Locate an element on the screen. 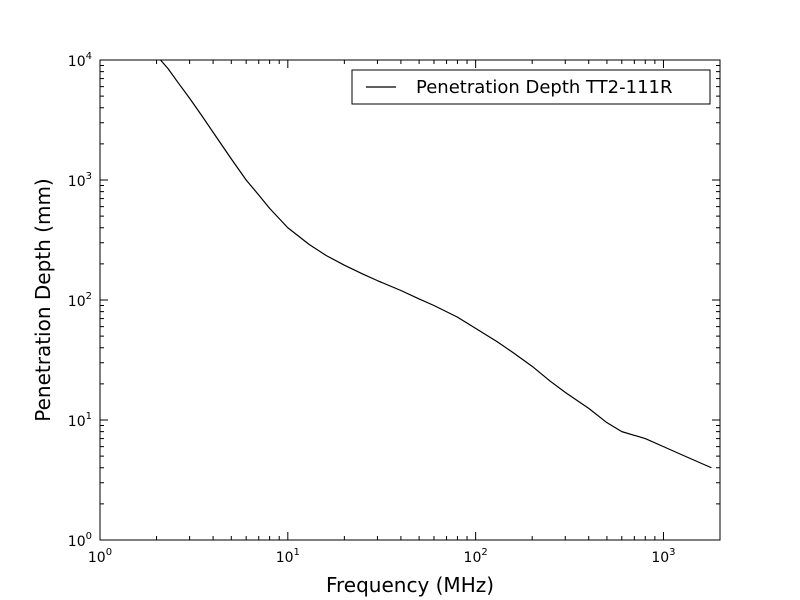  legend-box is located at coordinates (531, 87).